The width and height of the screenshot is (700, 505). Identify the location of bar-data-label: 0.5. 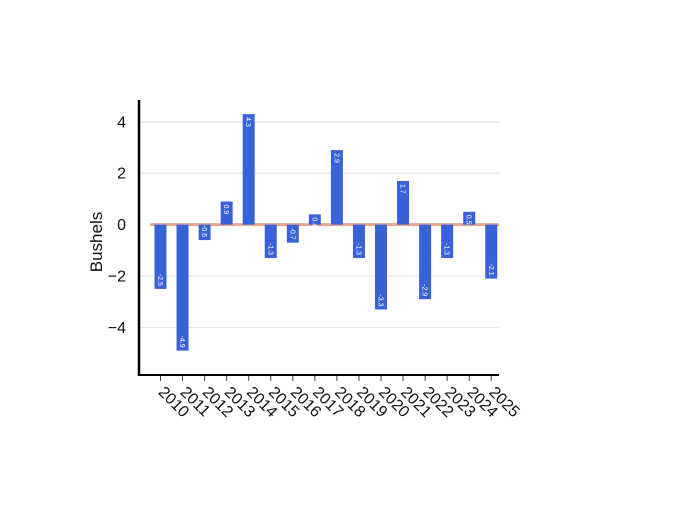
(468, 220).